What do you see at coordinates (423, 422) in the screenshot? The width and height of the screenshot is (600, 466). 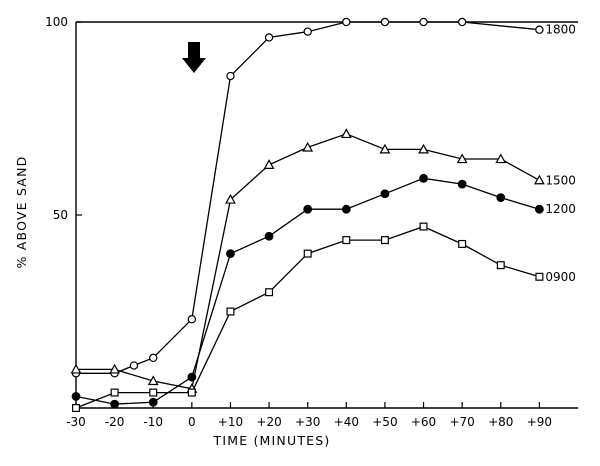 I see `x-tick-label: +60` at bounding box center [423, 422].